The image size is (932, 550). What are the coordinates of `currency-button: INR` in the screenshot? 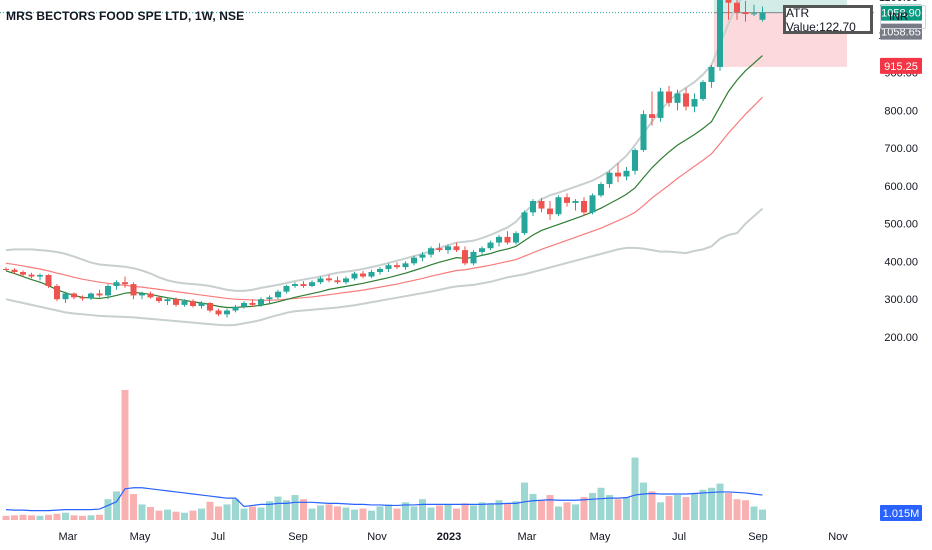 It's located at (903, 17).